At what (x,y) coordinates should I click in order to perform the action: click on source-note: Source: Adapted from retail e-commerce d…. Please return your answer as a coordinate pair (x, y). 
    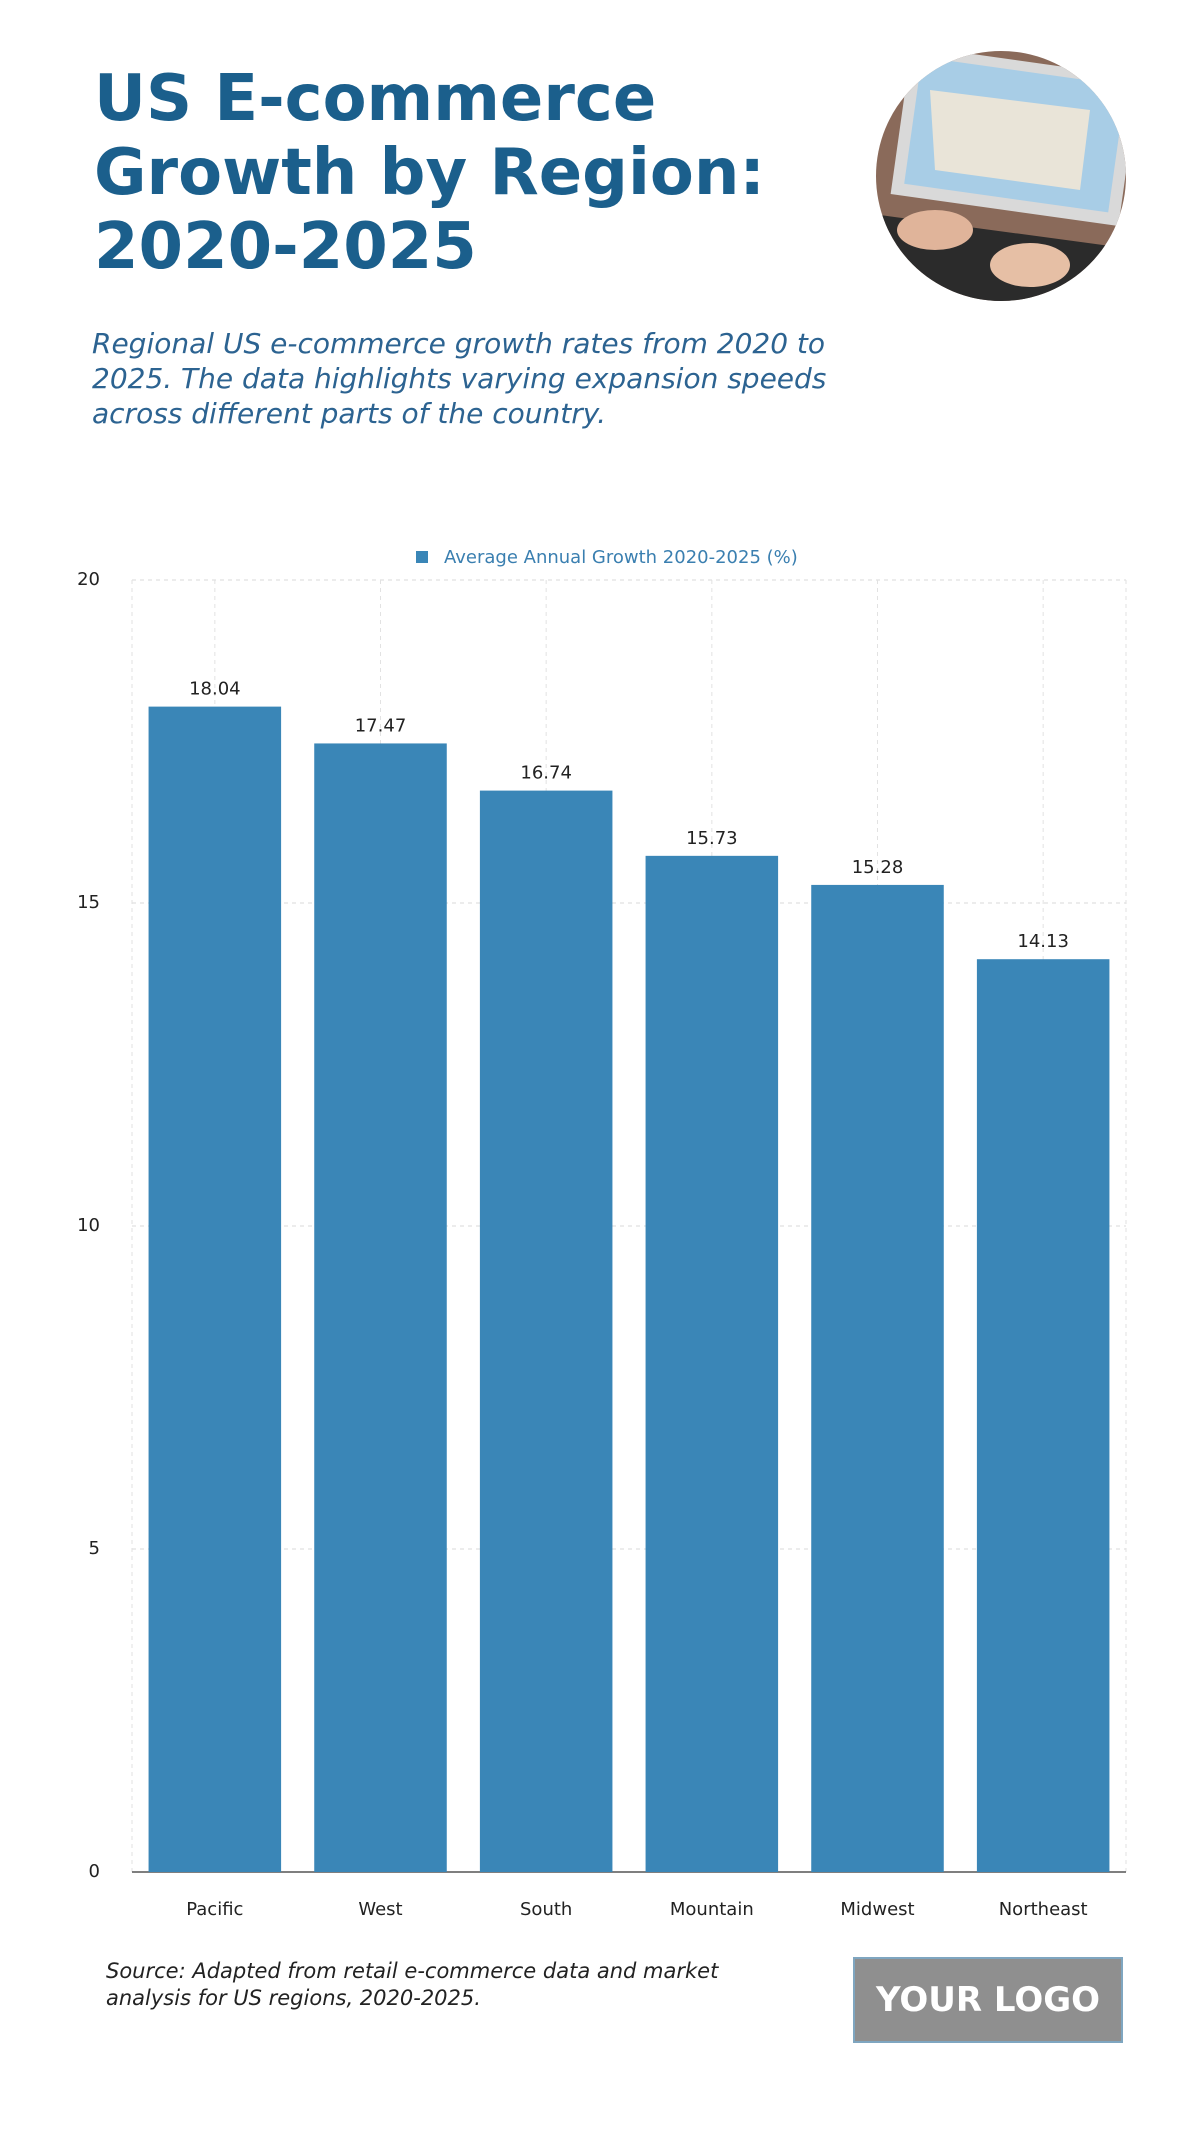
    Looking at the image, I should click on (412, 1984).